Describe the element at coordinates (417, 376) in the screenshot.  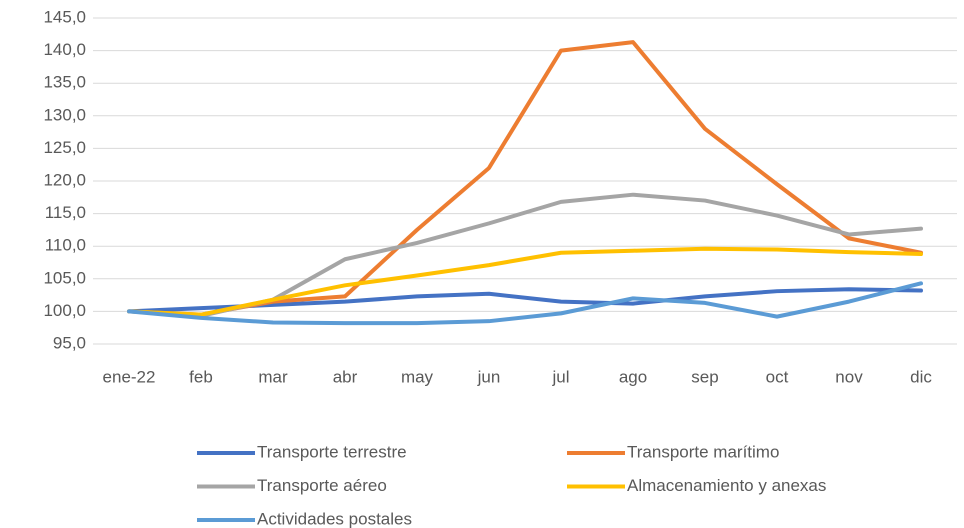
I see `x-tick-label: may` at that location.